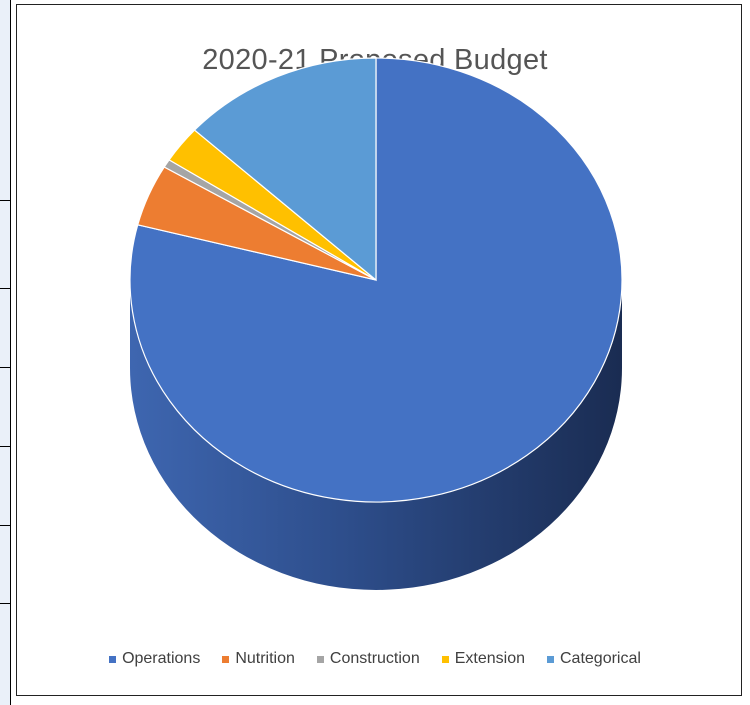 The image size is (750, 705). What do you see at coordinates (161, 658) in the screenshot?
I see `legend-label: Operations` at bounding box center [161, 658].